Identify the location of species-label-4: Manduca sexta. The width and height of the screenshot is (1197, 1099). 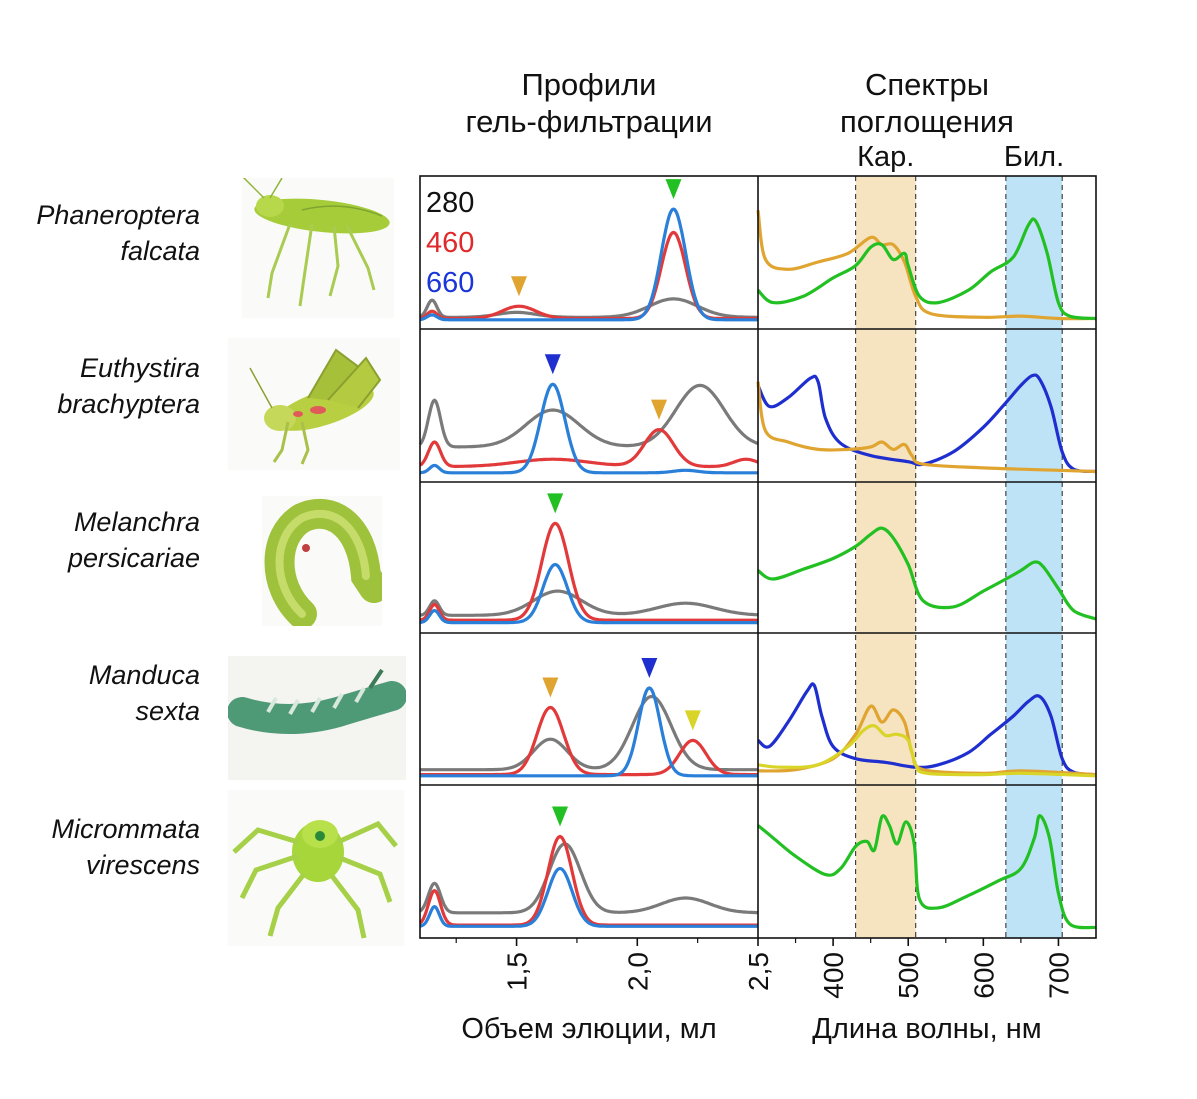
(100, 693).